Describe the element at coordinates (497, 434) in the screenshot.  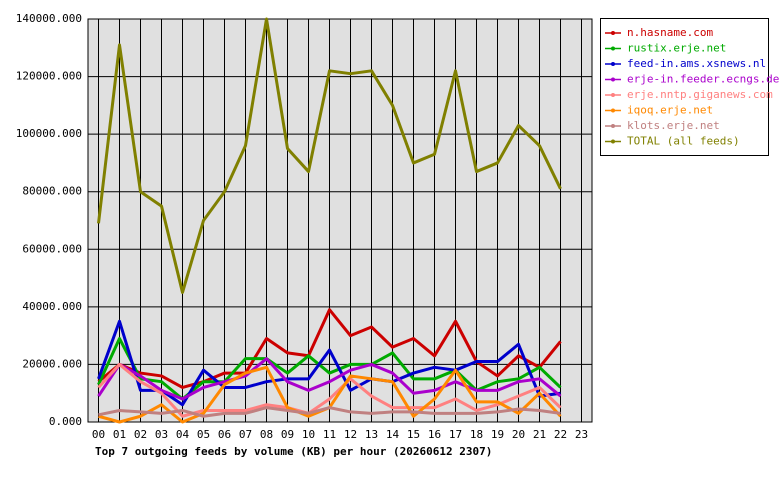
I see `x-tick-label: 19` at that location.